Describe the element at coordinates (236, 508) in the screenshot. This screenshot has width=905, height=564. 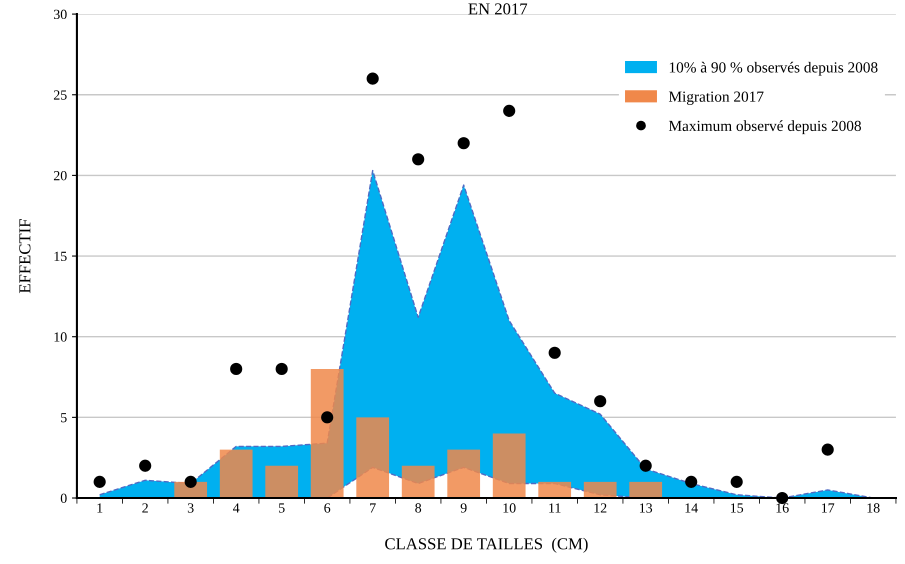
I see `x-tick-label: 4` at that location.